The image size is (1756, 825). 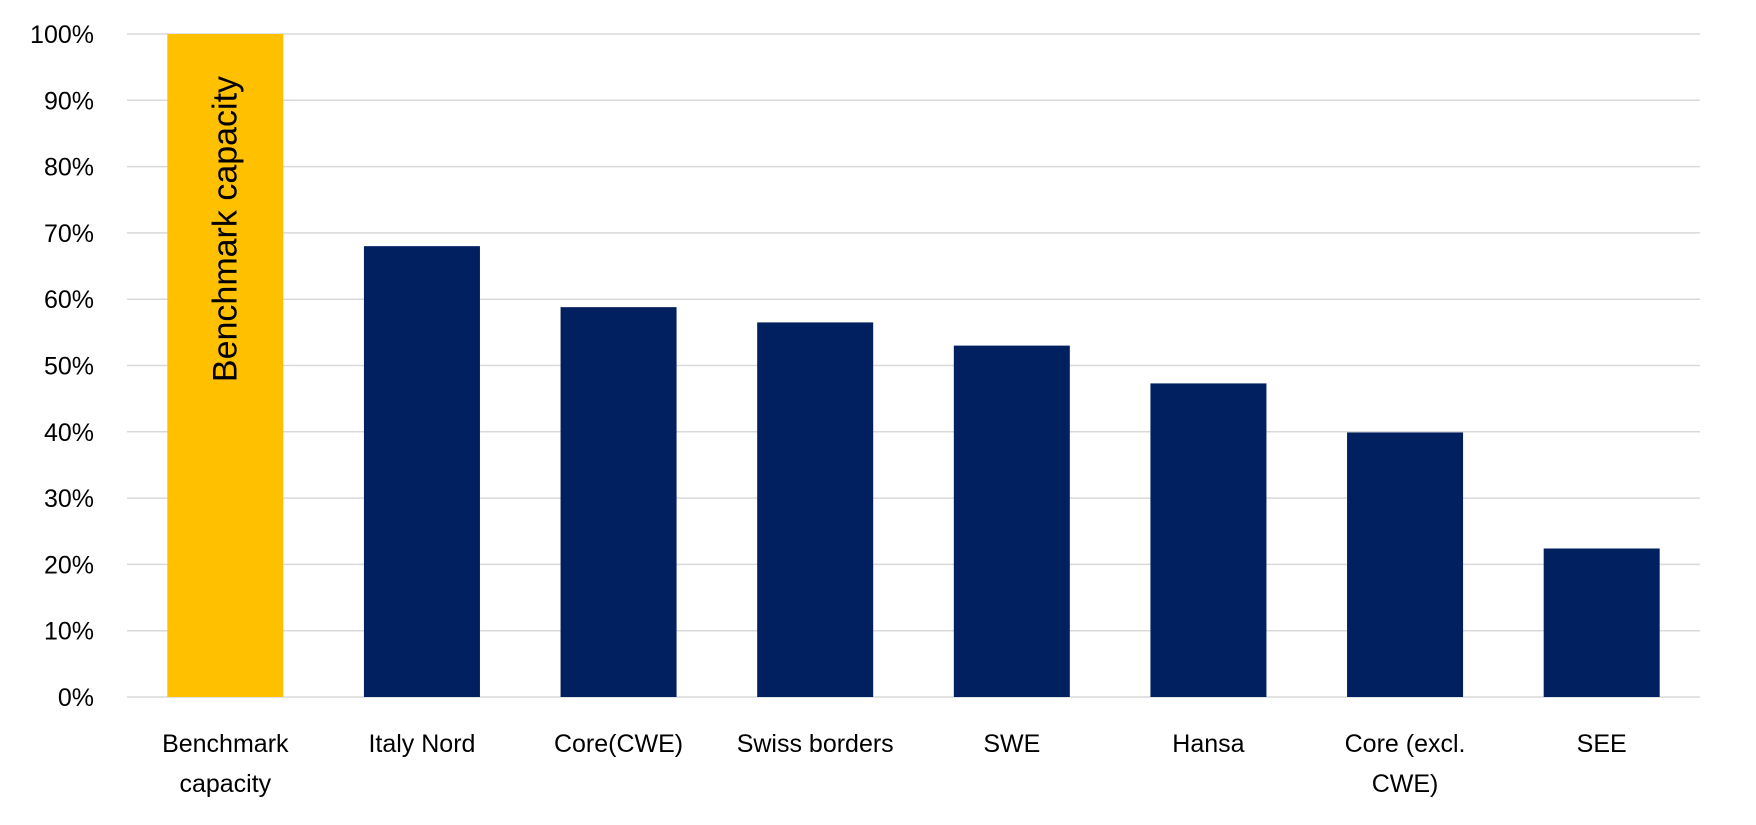 What do you see at coordinates (618, 744) in the screenshot?
I see `x-category-label: Core(CWE)` at bounding box center [618, 744].